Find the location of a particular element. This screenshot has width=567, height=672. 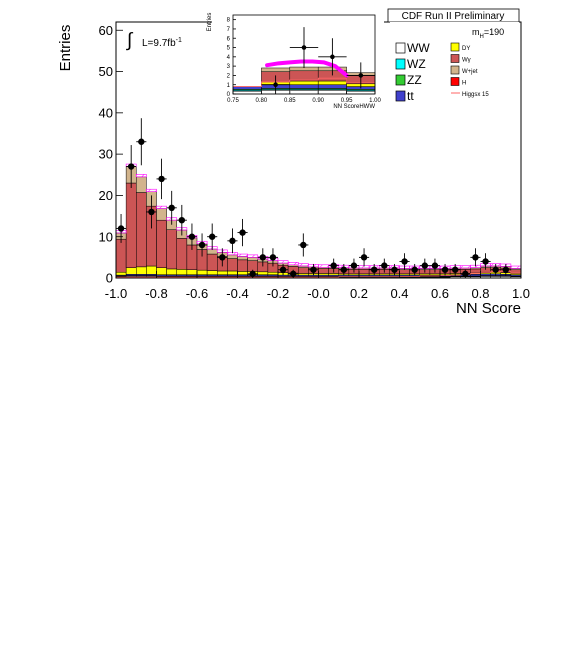

bar-w--0 is located at coordinates (121, 255).